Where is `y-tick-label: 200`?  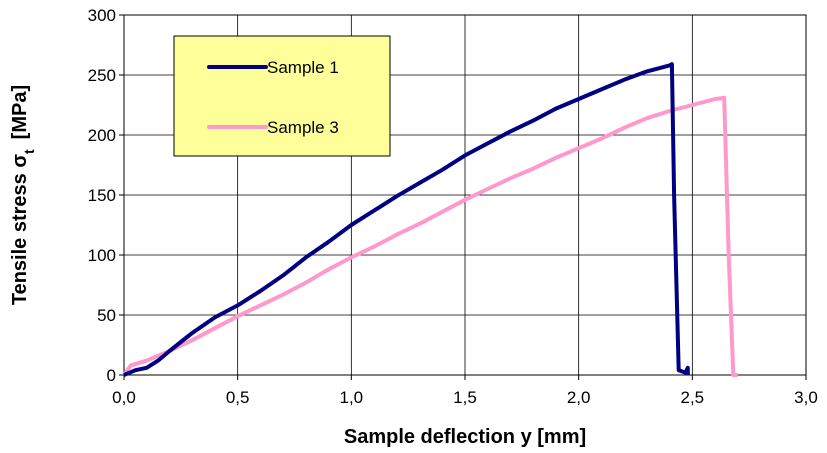 y-tick-label: 200 is located at coordinates (102, 135).